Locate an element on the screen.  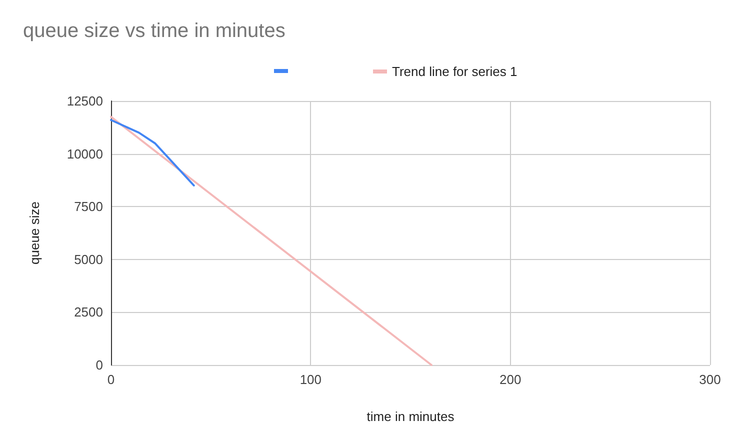
y-tick-label: 5000 is located at coordinates (88, 259).